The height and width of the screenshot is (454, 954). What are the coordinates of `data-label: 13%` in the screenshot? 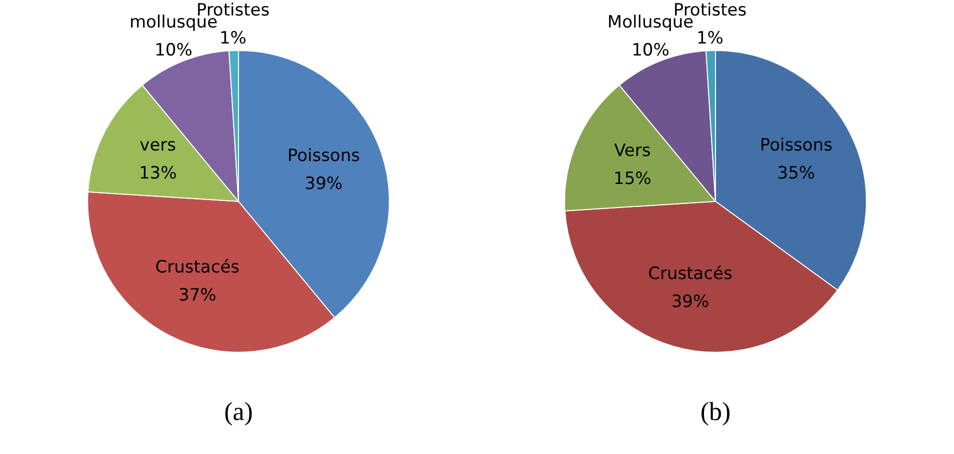 It's located at (157, 174).